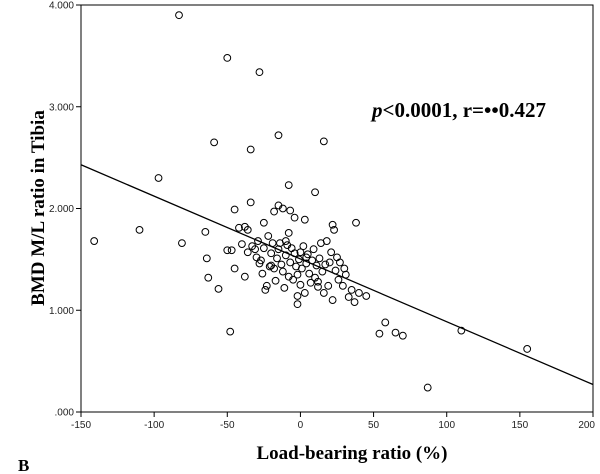 This screenshot has width=600, height=474. I want to click on x-tick-label: -150, so click(81, 425).